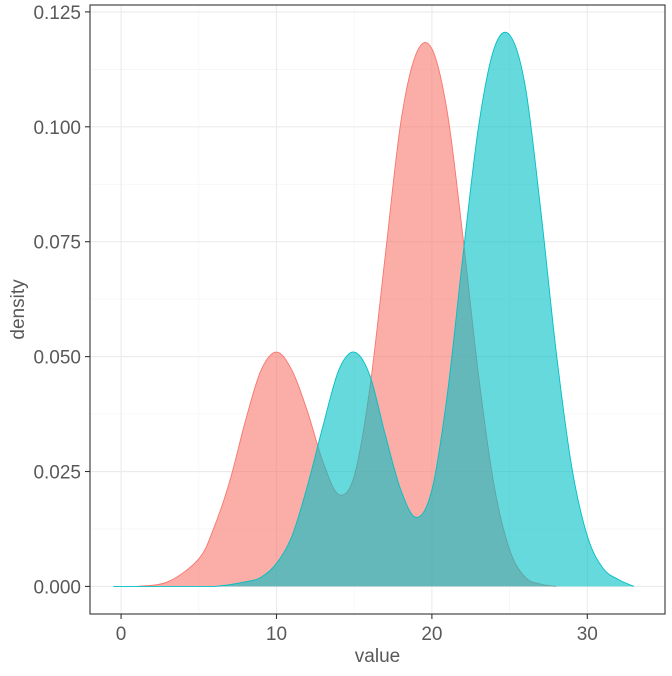 This screenshot has width=672, height=676. Describe the element at coordinates (57, 358) in the screenshot. I see `y-tick-label: 0.050` at that location.